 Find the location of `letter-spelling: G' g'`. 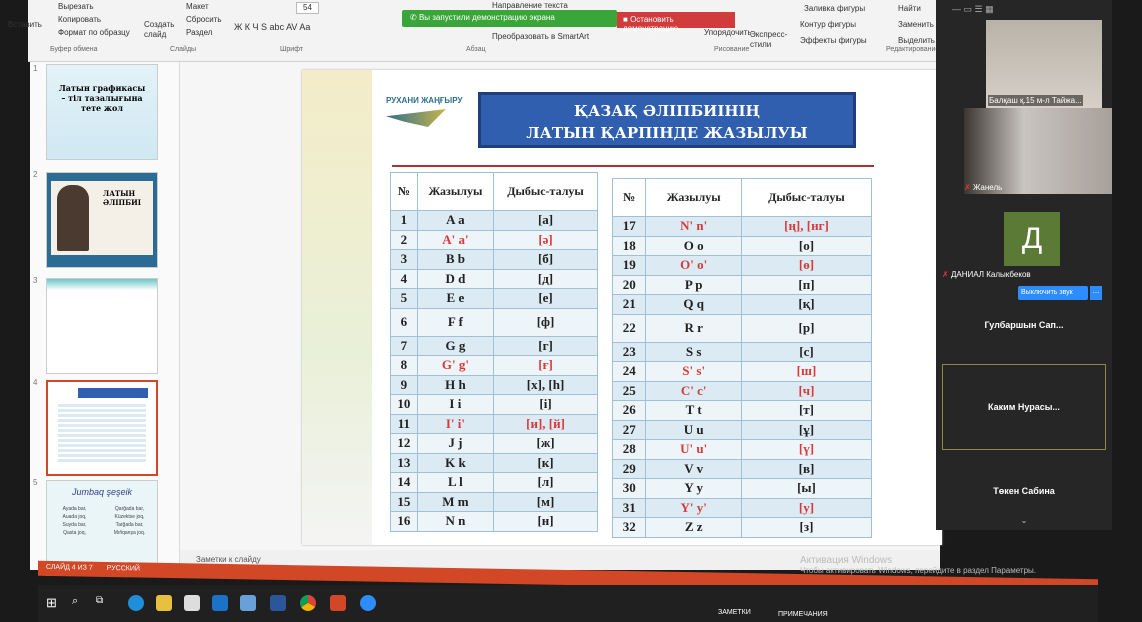

letter-spelling: G' g' is located at coordinates (455, 365).